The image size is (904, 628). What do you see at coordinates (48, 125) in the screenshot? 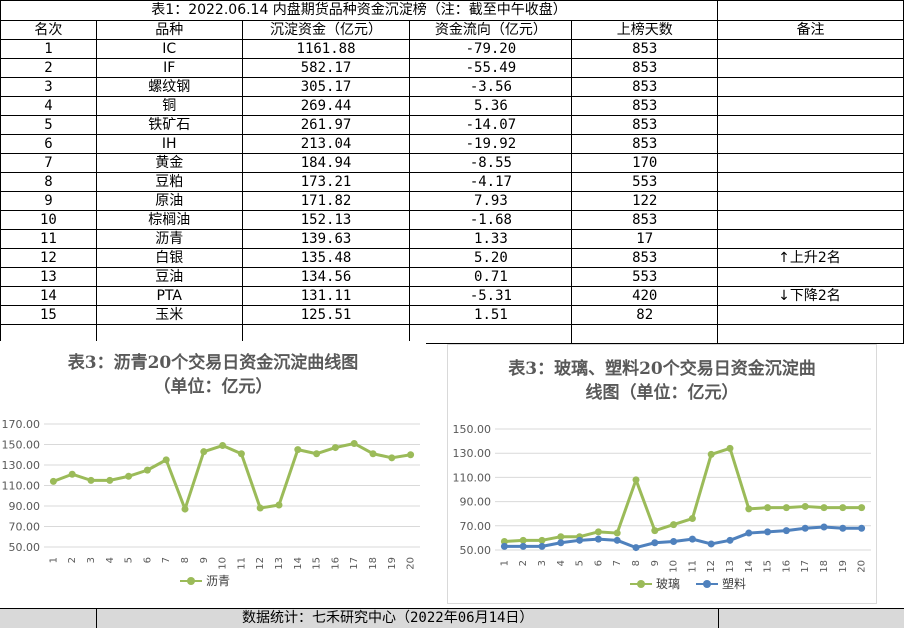
I see `cell-rank: 5` at bounding box center [48, 125].